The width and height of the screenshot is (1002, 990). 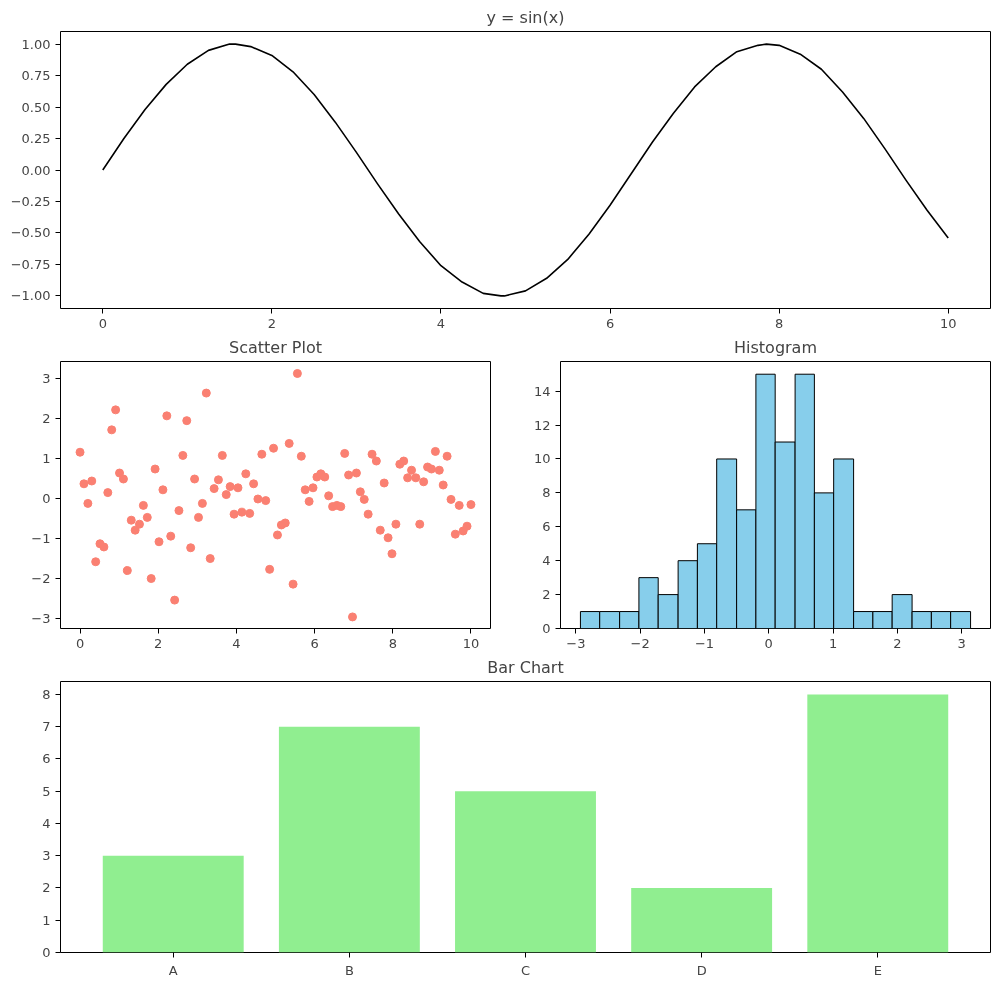 What do you see at coordinates (36, 107) in the screenshot?
I see `y-tick-label: 0.50` at bounding box center [36, 107].